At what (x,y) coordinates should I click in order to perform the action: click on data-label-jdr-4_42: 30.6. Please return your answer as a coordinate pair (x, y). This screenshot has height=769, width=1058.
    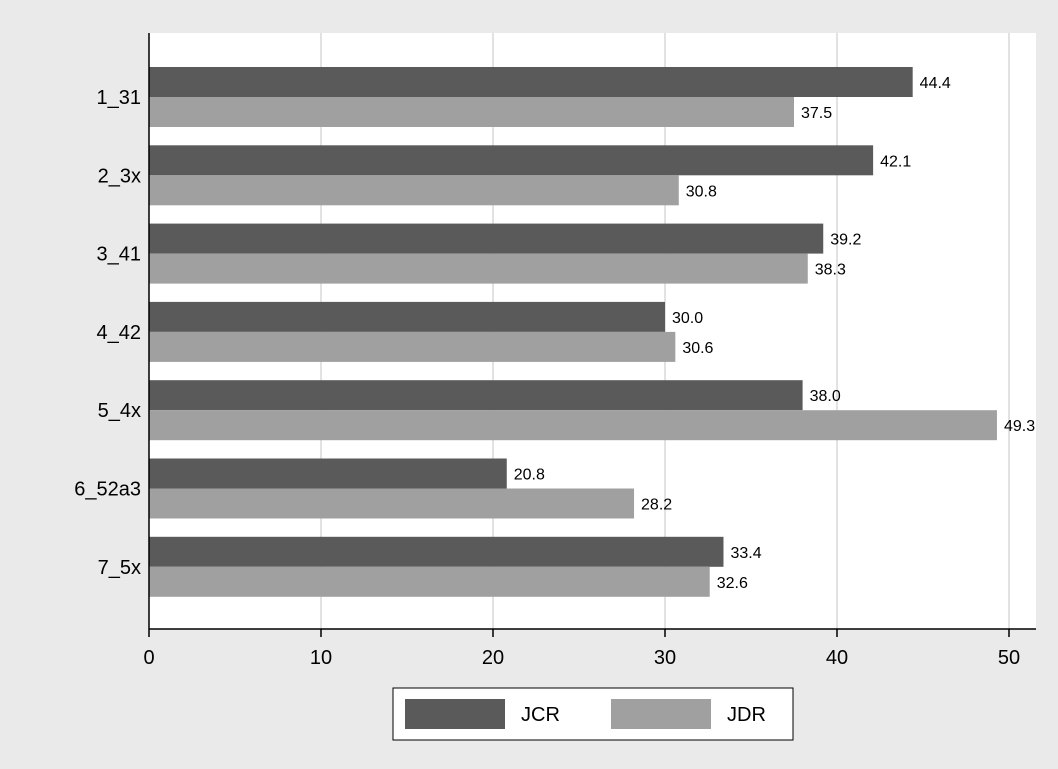
    Looking at the image, I should click on (697, 348).